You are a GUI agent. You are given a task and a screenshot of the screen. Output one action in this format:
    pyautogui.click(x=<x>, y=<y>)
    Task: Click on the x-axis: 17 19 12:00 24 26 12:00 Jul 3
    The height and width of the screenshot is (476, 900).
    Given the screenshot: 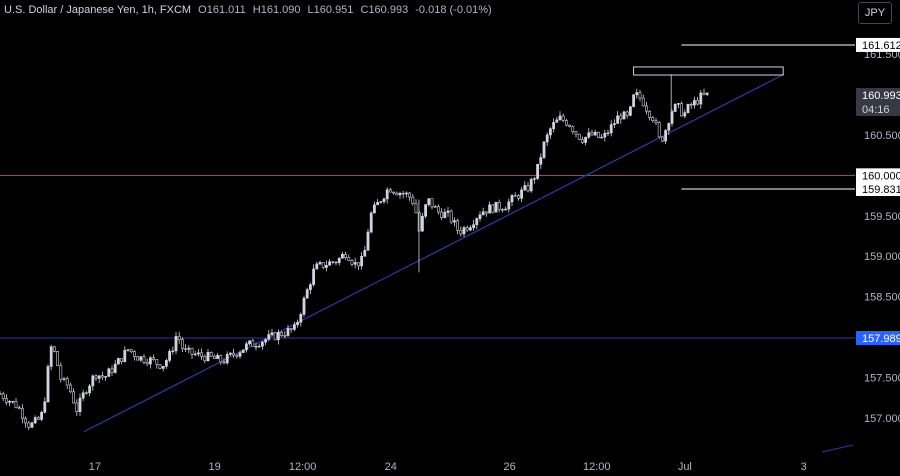 What is the action you would take?
    pyautogui.click(x=448, y=467)
    